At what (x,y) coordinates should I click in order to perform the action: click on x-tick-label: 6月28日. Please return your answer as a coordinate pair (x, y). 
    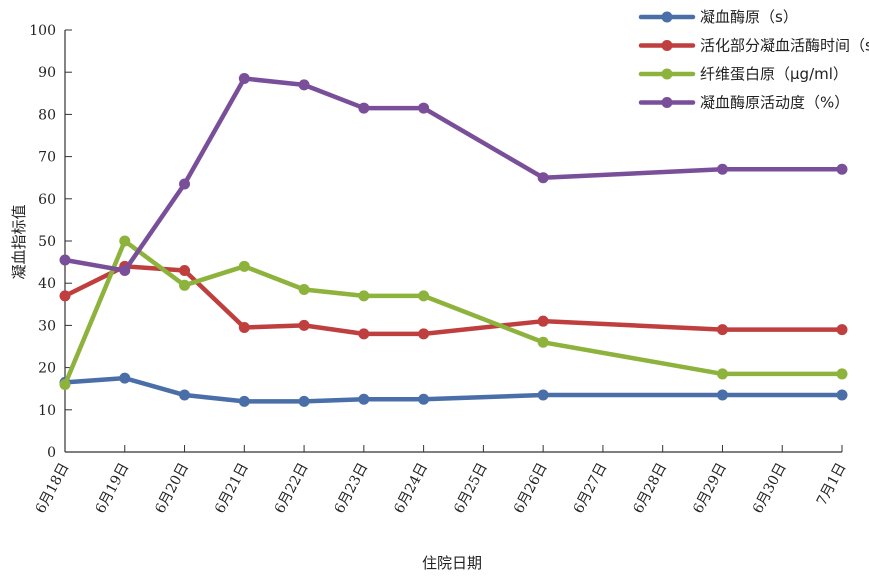
    Looking at the image, I should click on (650, 488).